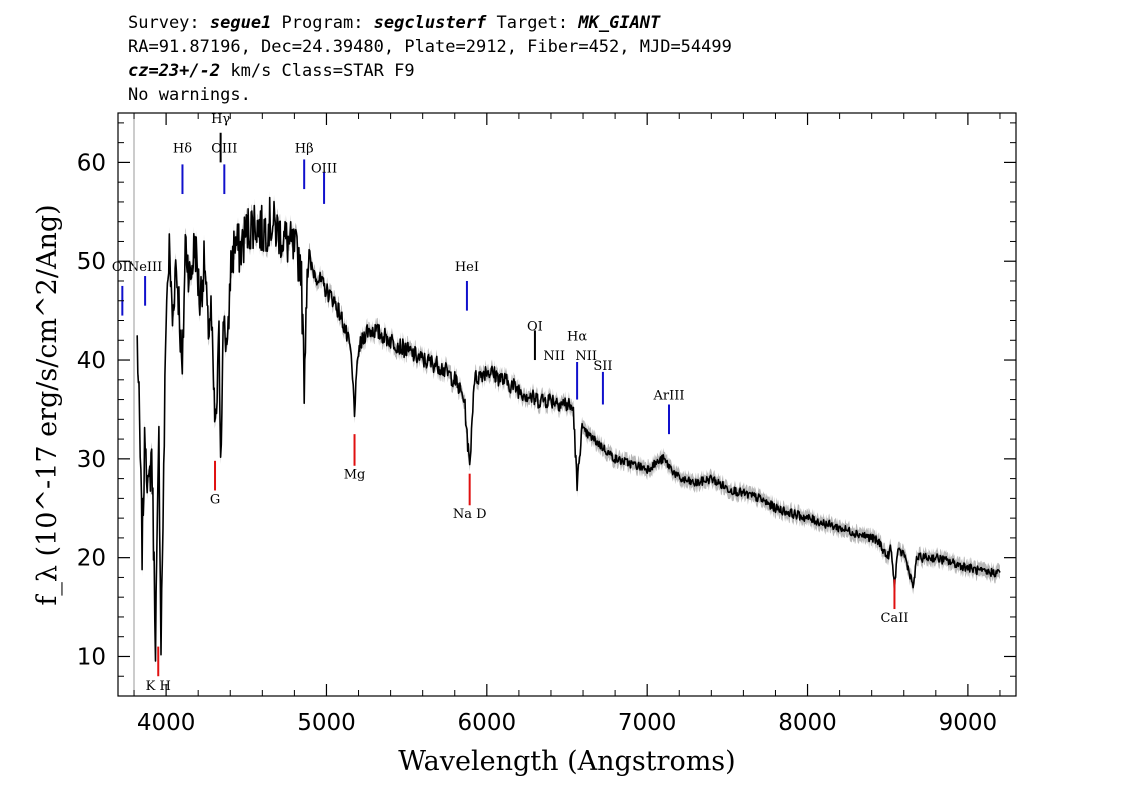  What do you see at coordinates (470, 514) in the screenshot?
I see `line-label-na-d: Na D` at bounding box center [470, 514].